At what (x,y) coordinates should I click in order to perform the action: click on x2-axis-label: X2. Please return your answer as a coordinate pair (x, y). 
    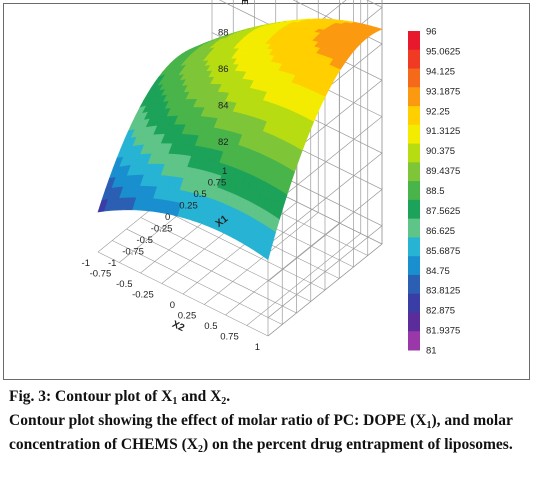
    Looking at the image, I should click on (178, 326).